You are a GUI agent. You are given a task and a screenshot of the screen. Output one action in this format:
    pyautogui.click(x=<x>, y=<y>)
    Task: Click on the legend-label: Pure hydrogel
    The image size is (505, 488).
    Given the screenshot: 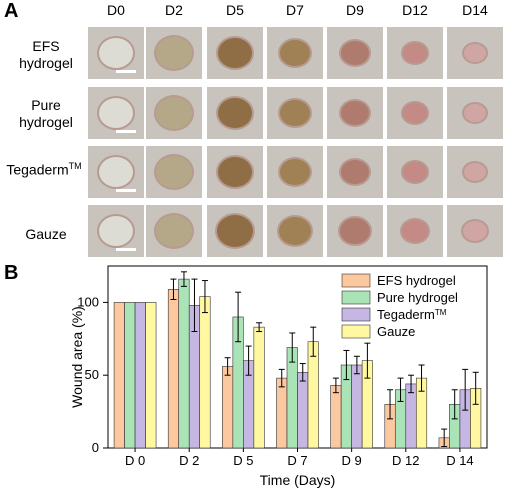 What is the action you would take?
    pyautogui.click(x=417, y=297)
    